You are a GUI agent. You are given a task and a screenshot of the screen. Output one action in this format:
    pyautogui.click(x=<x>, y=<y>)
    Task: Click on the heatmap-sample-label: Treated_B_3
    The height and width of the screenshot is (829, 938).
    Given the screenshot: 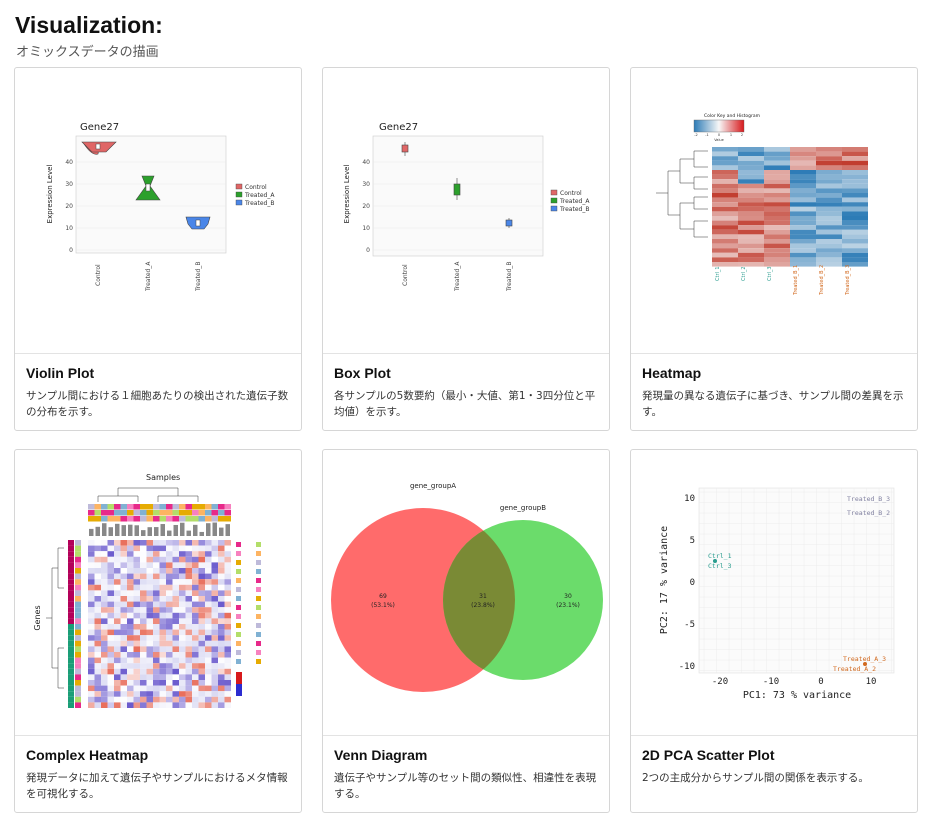 What is the action you would take?
    pyautogui.click(x=848, y=279)
    